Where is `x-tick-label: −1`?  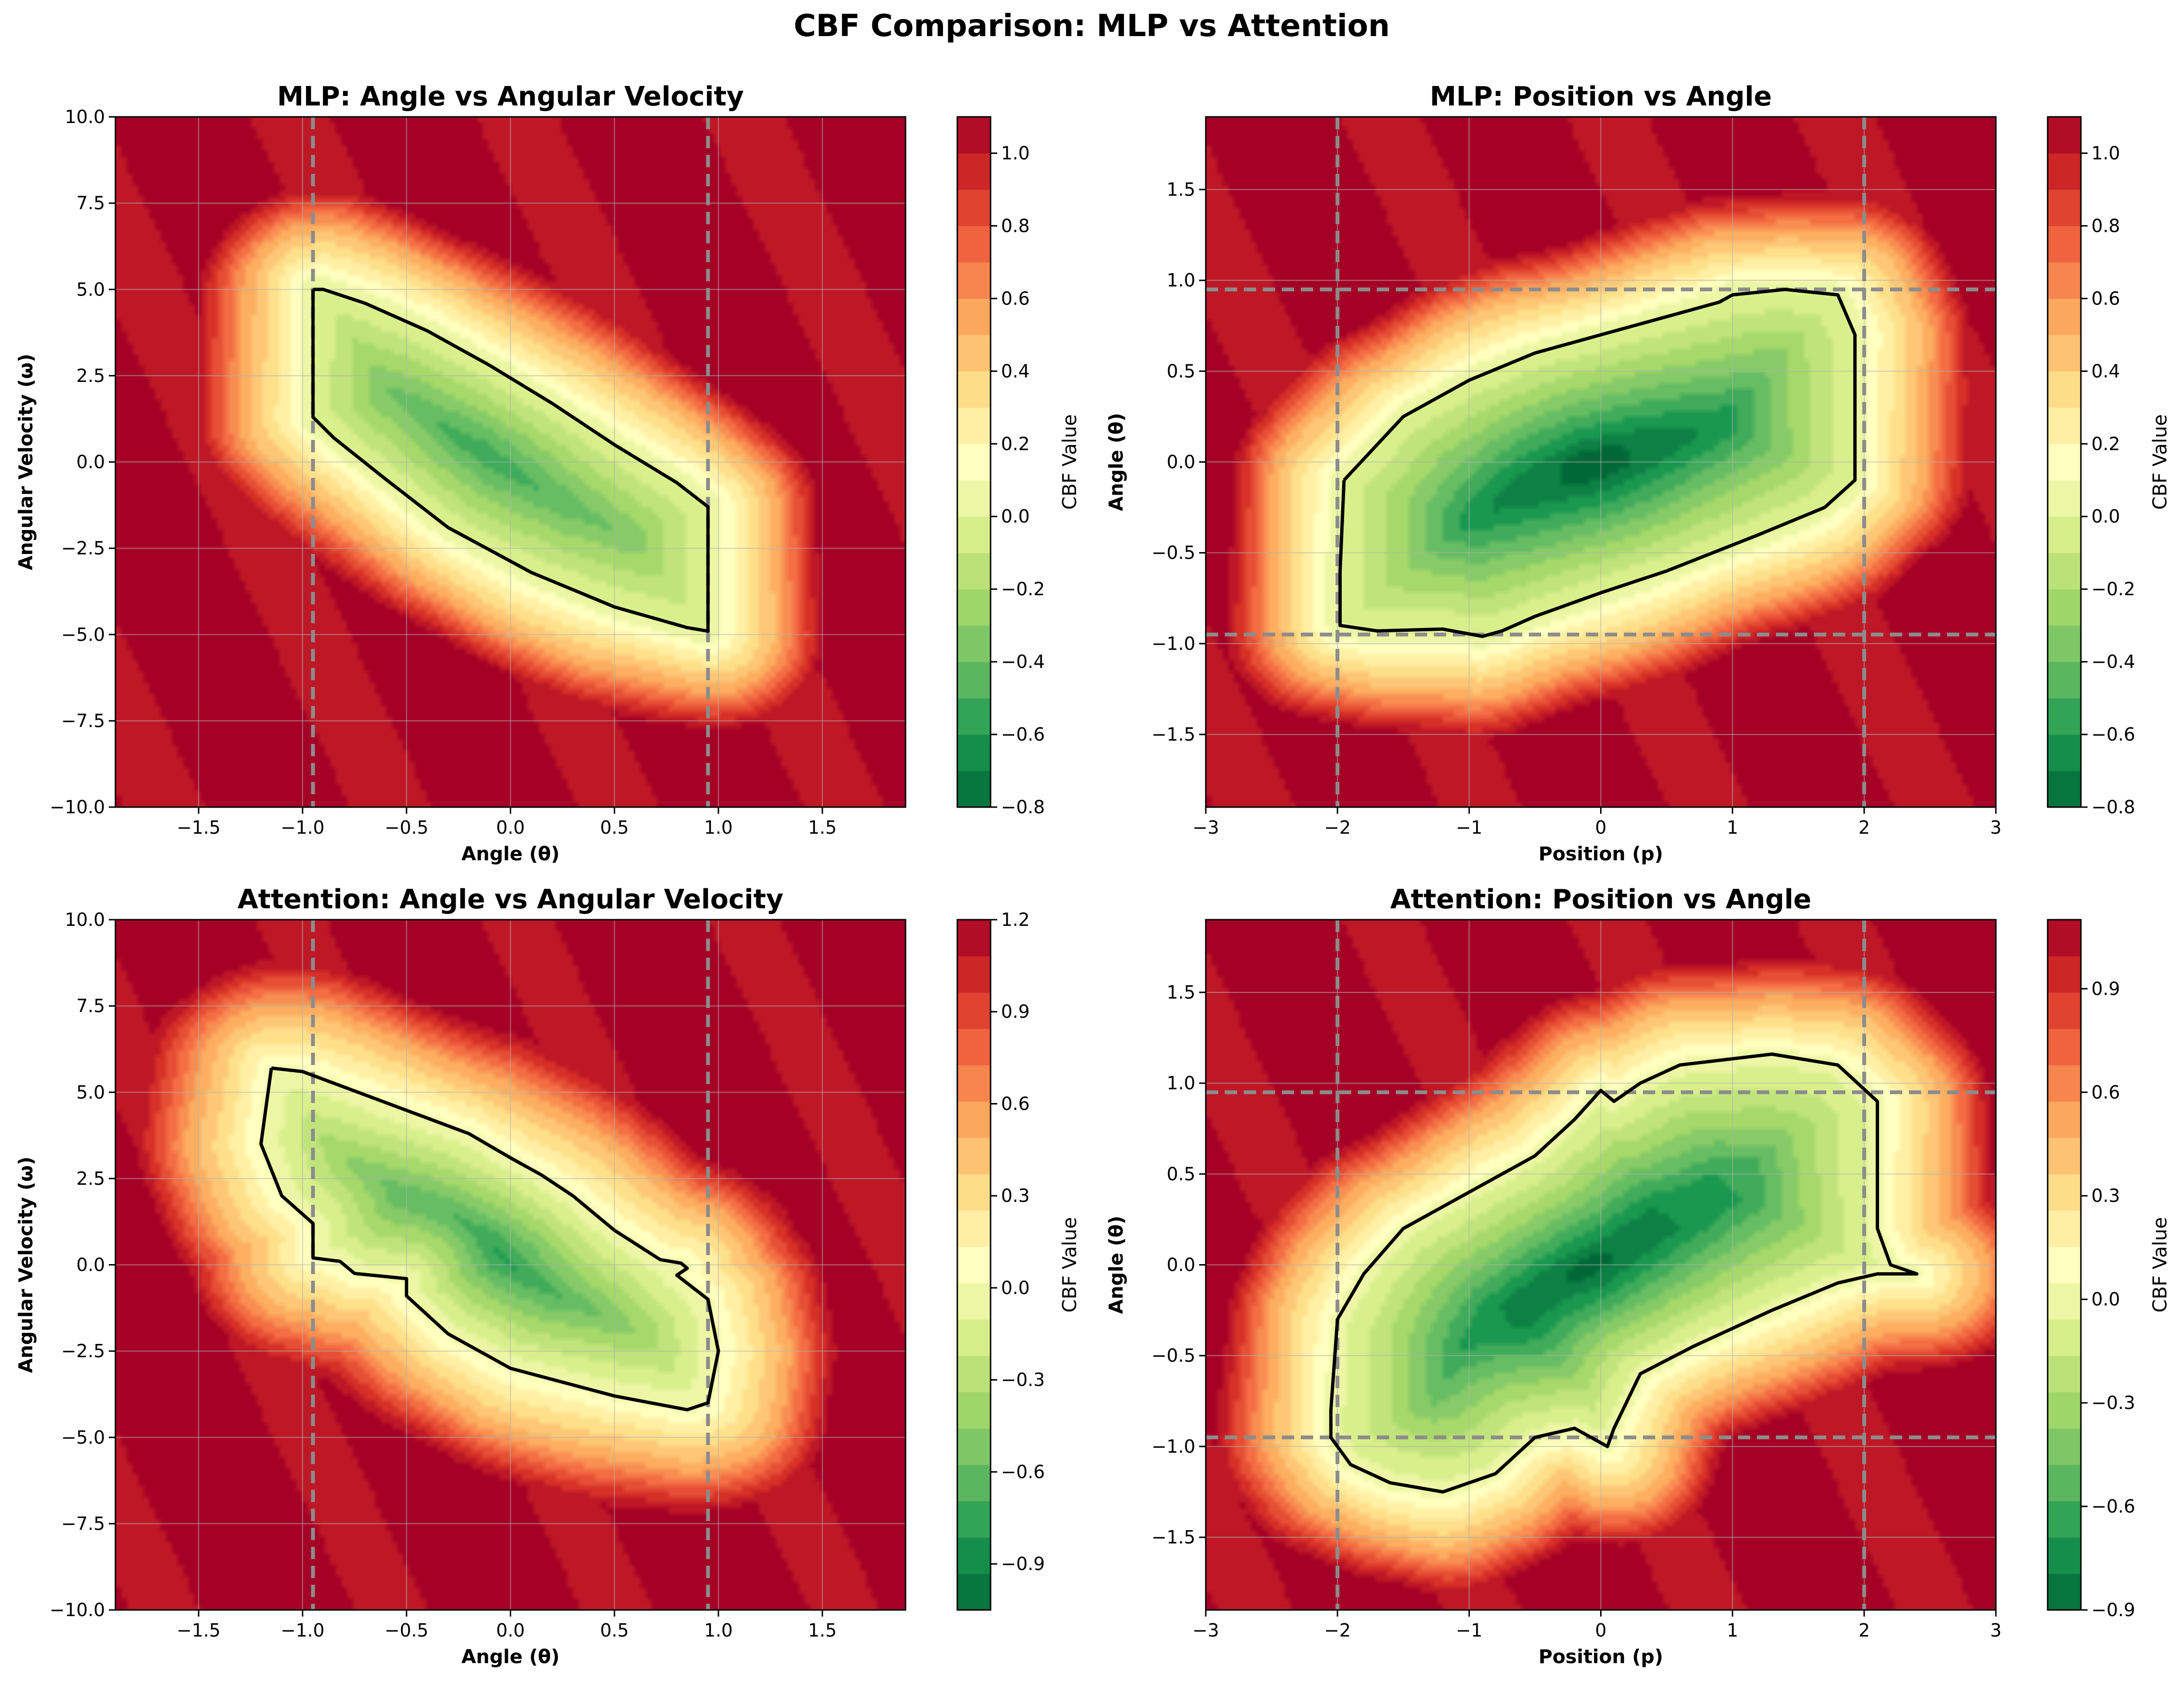 x-tick-label: −1 is located at coordinates (1469, 1630).